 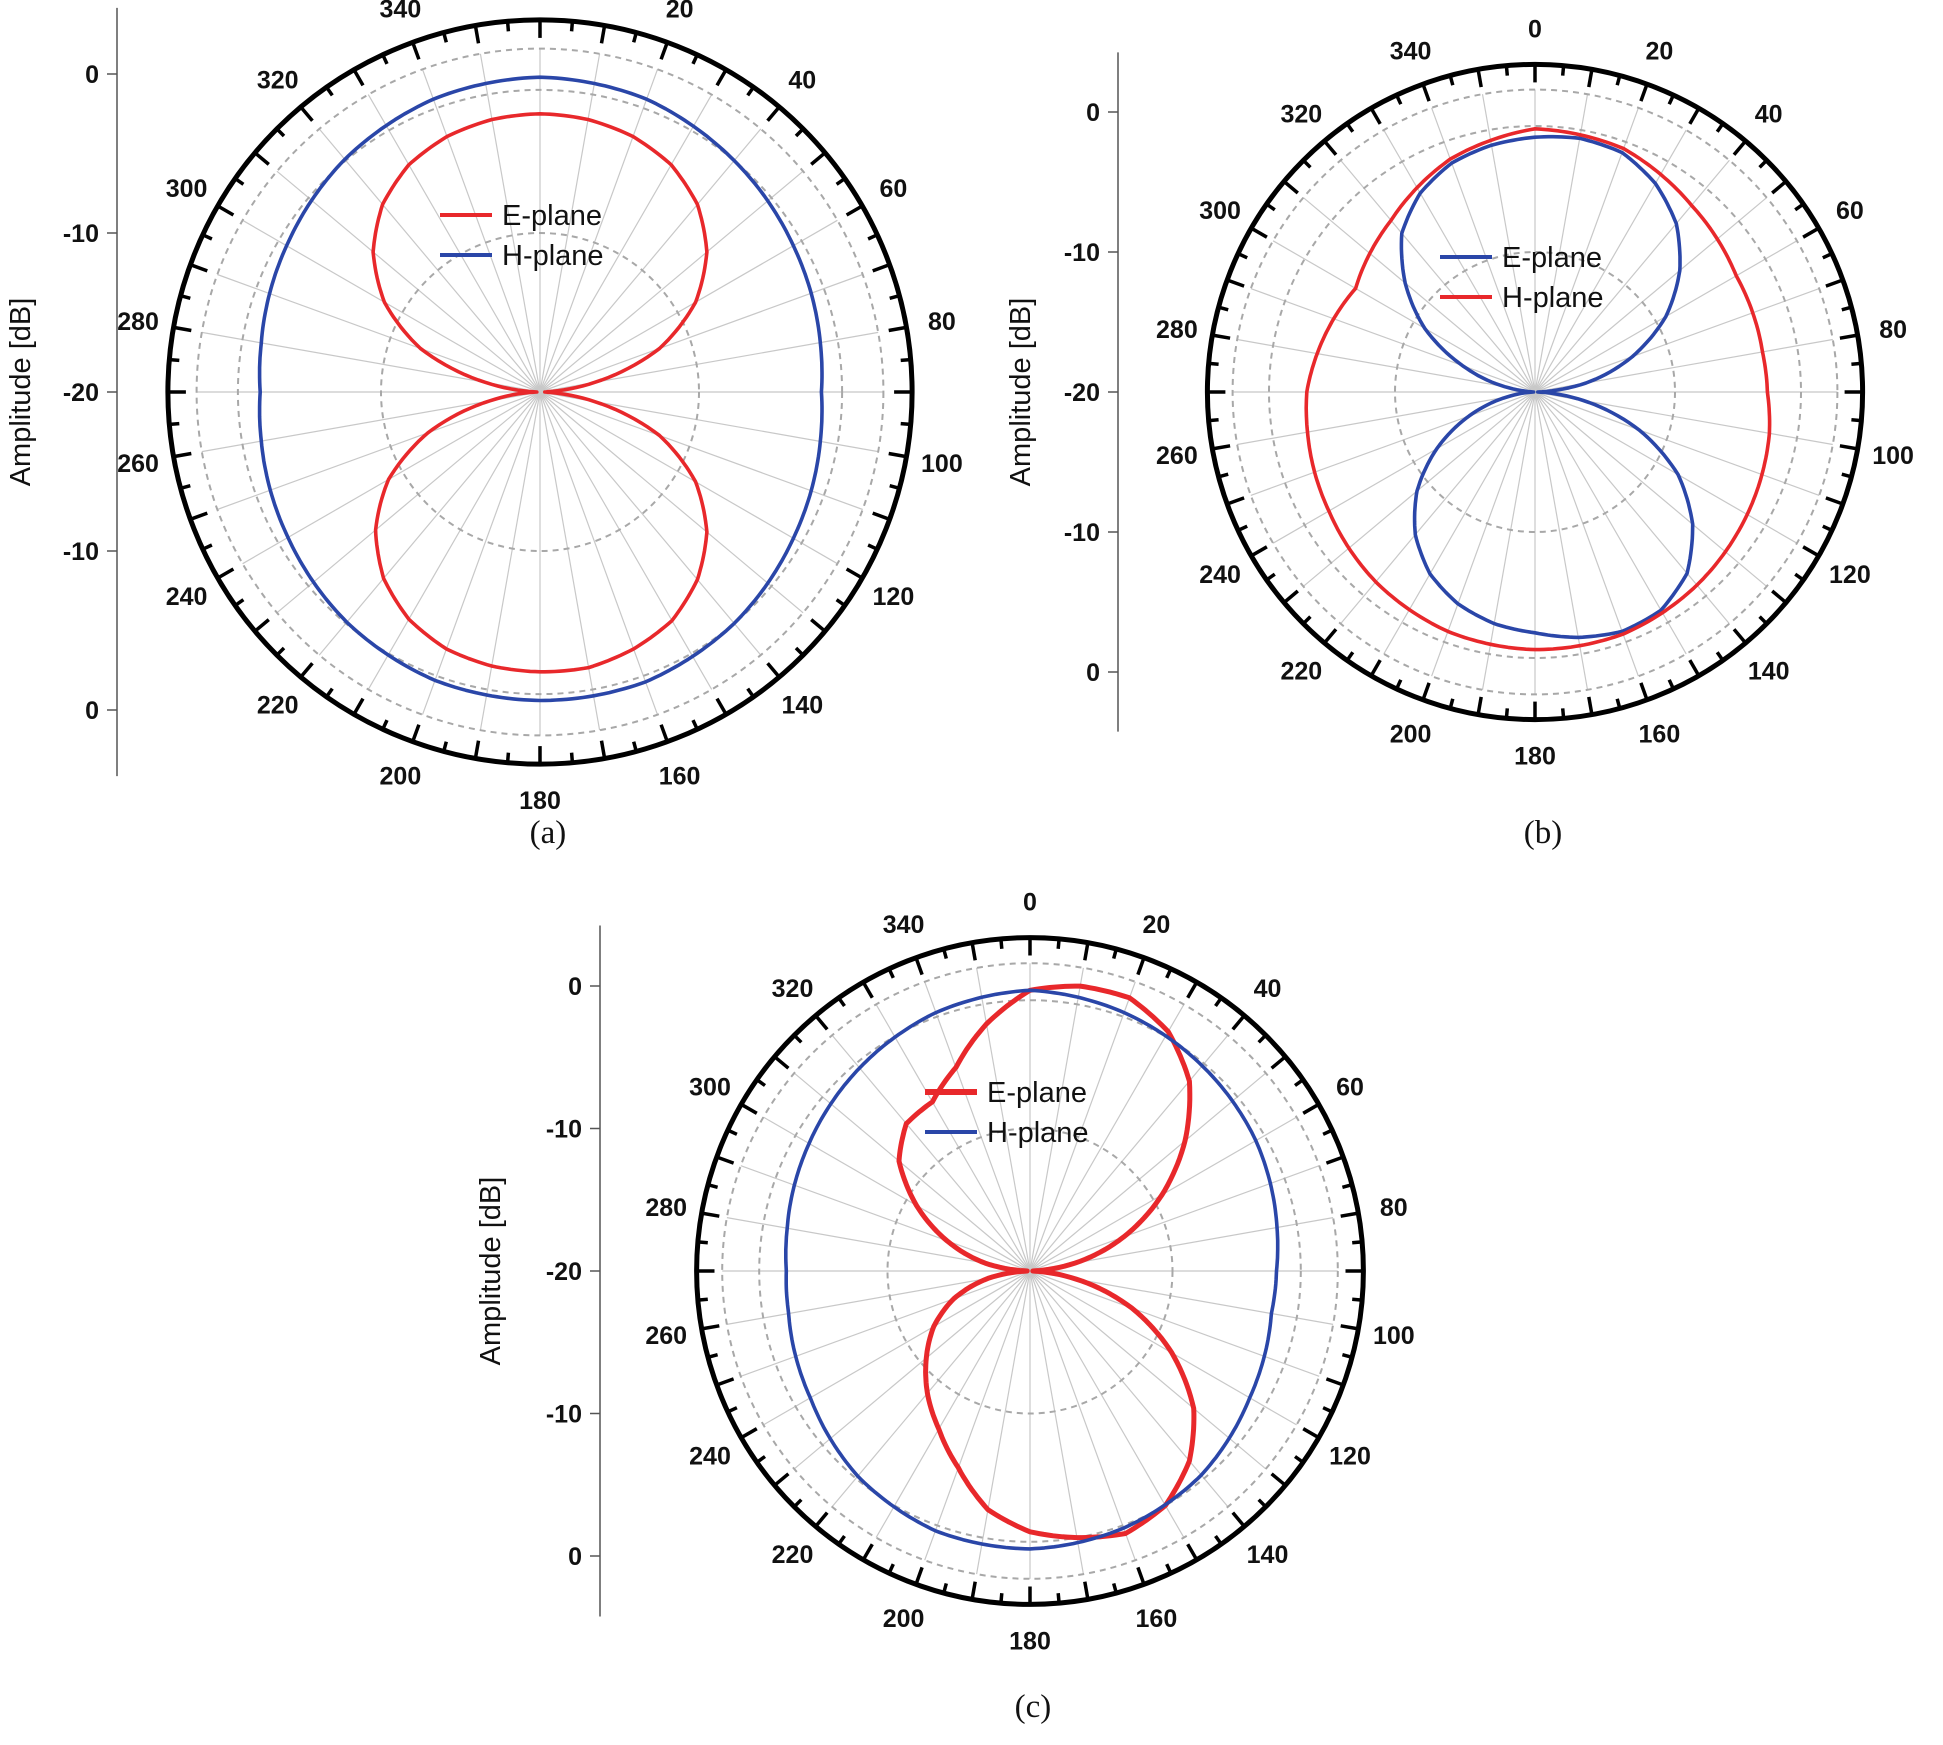 I want to click on grid-circle, so click(x=1535, y=392).